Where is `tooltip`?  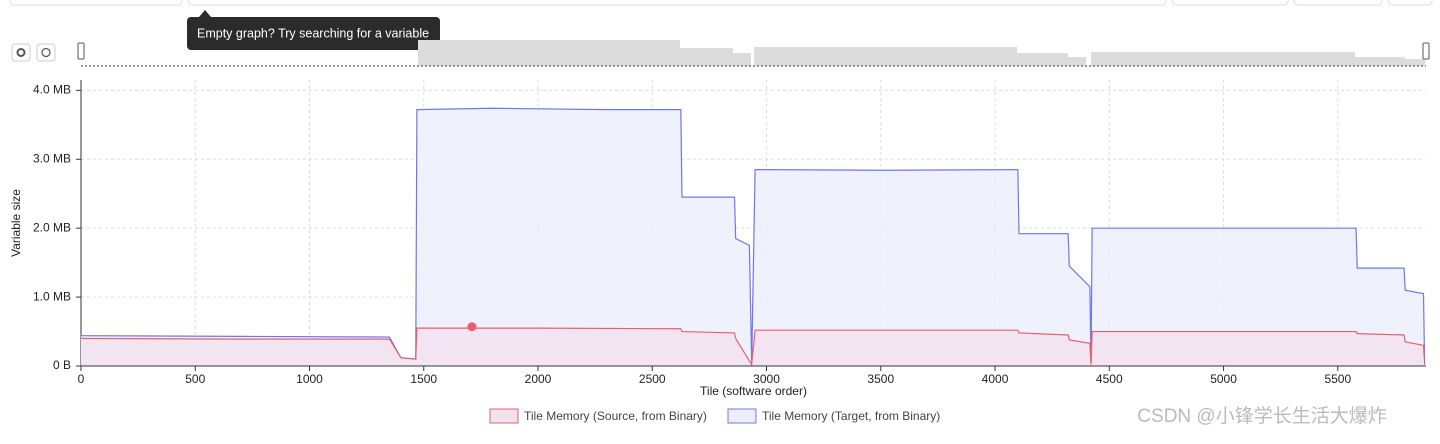 tooltip is located at coordinates (313, 33).